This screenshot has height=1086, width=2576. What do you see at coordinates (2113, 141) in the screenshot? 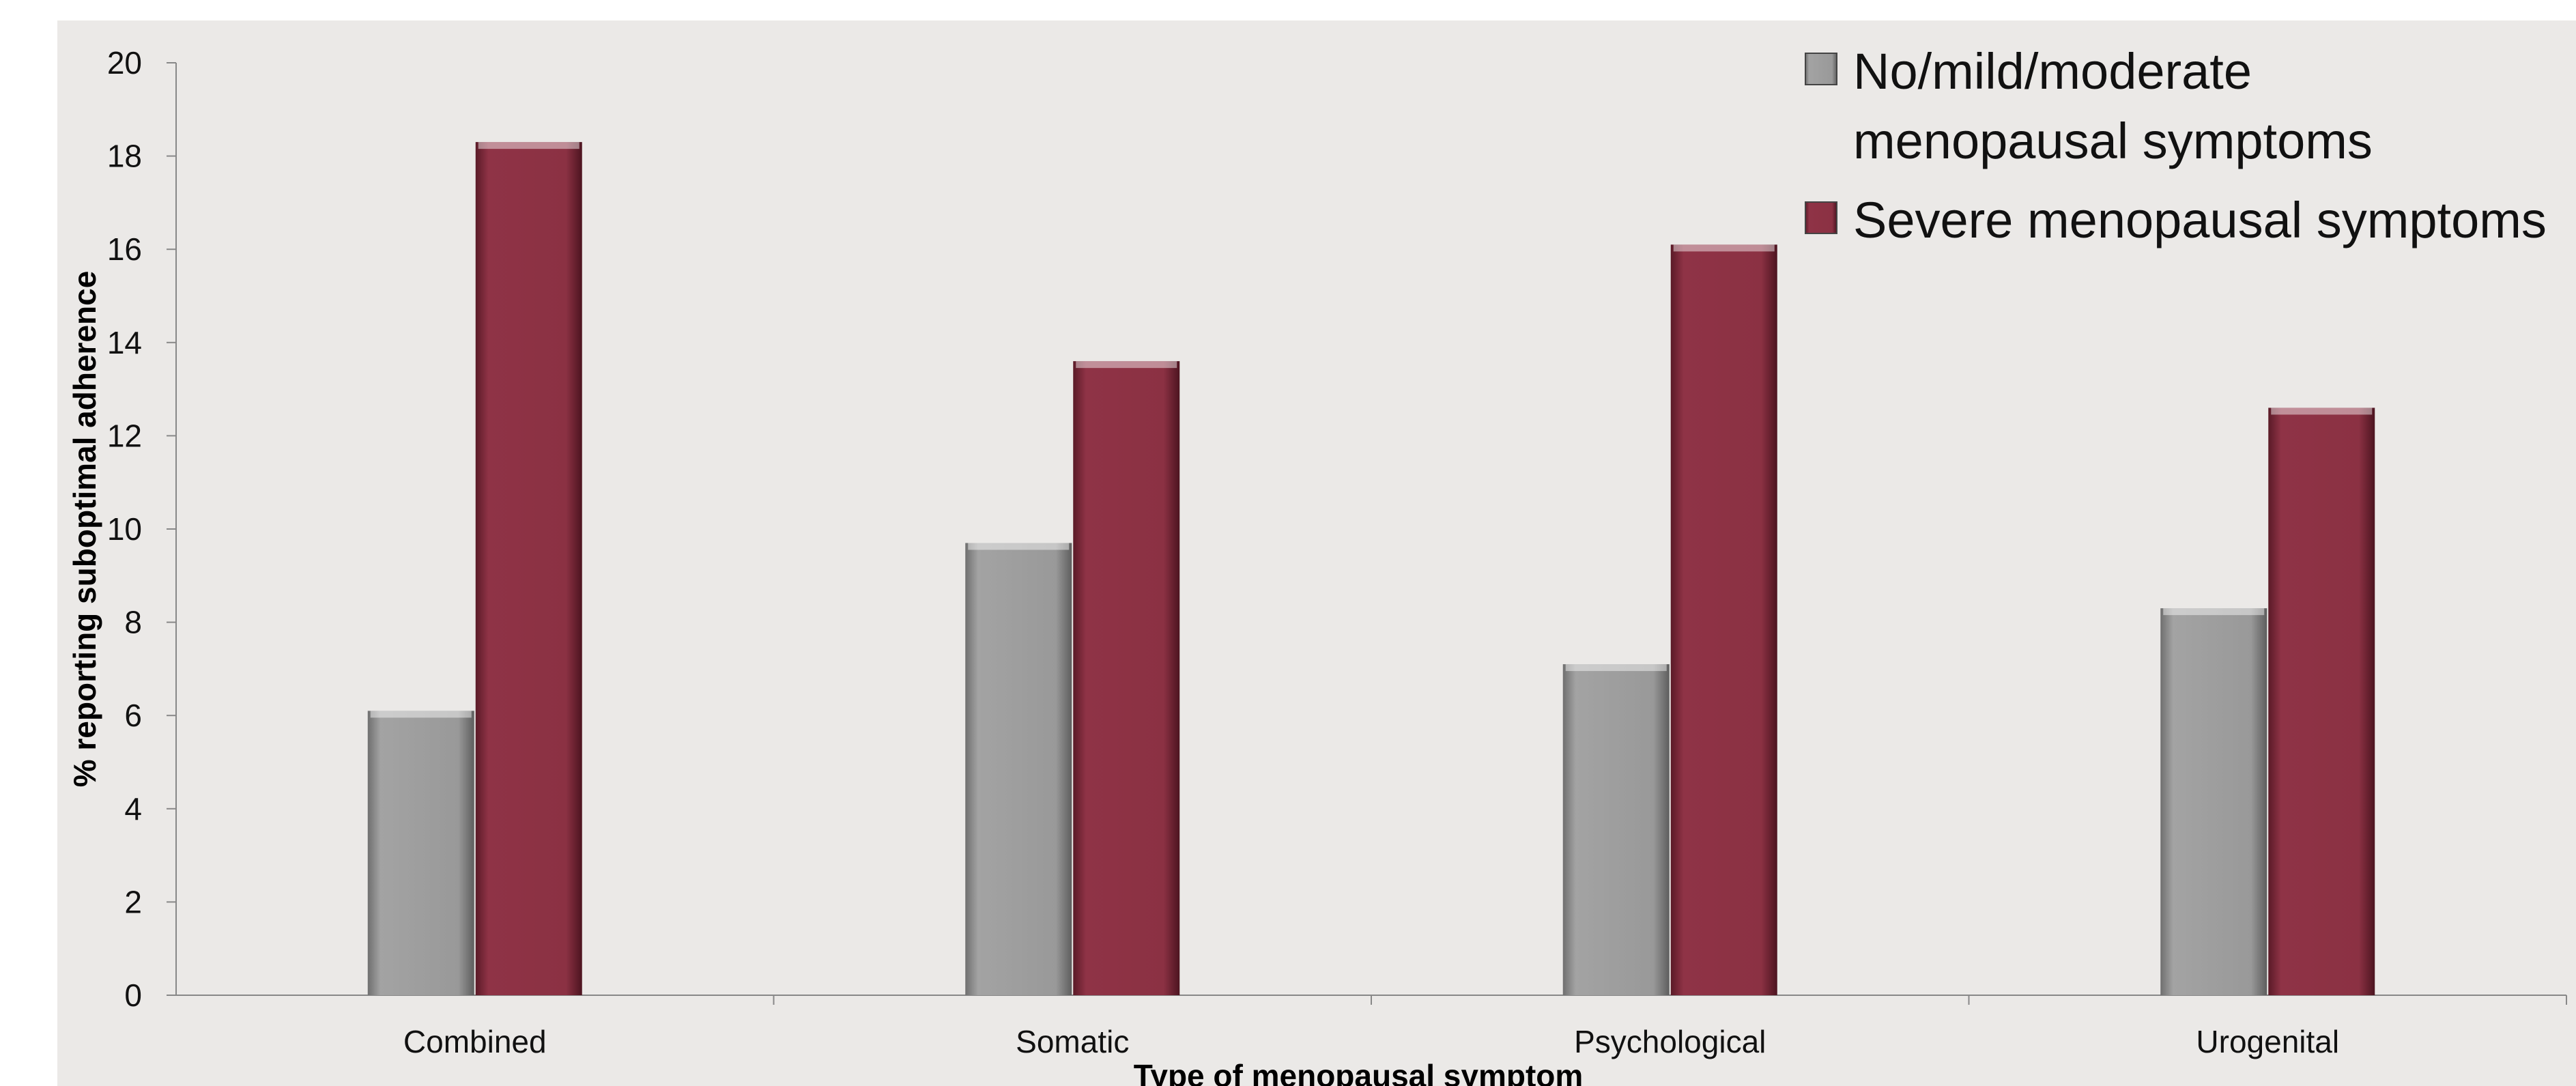
I see `legend-label: menopausal symptoms` at bounding box center [2113, 141].